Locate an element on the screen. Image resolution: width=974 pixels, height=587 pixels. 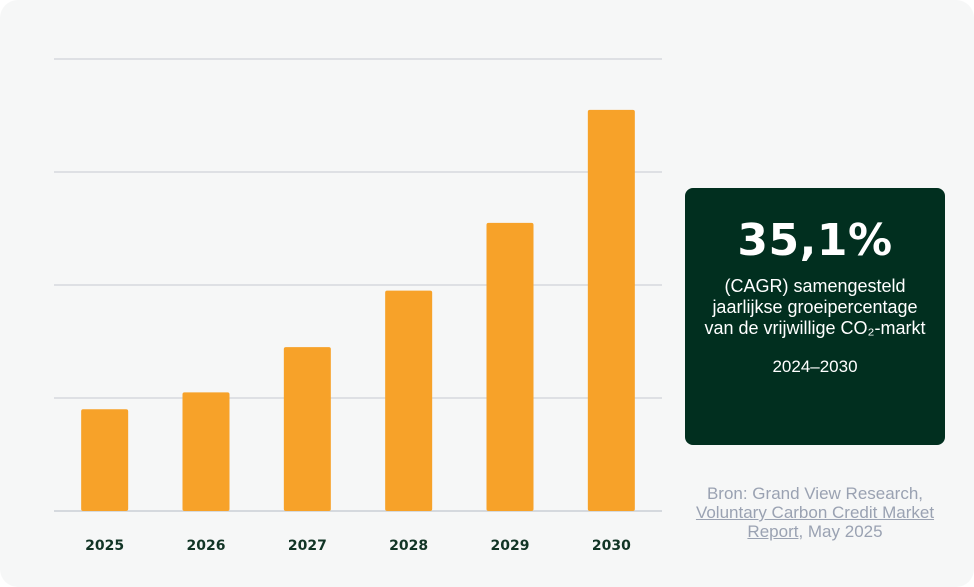
source-report-link: Voluntary Carbon Credit Market Report is located at coordinates (815, 522).